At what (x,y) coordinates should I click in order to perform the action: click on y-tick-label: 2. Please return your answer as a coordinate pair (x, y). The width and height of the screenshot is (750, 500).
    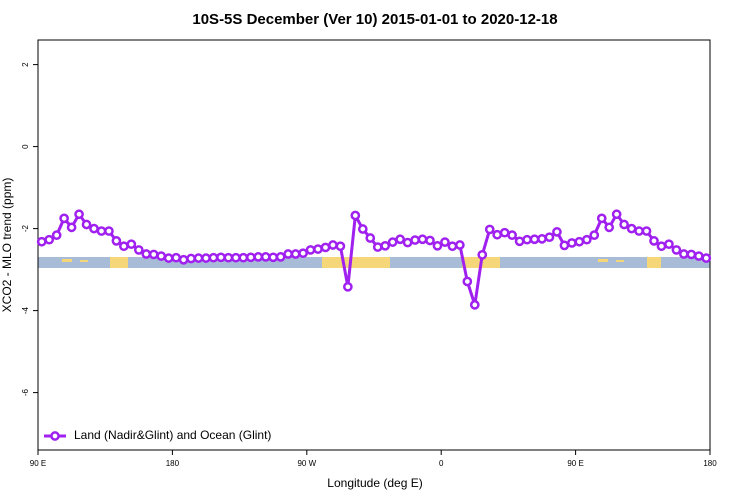
    Looking at the image, I should click on (25, 64).